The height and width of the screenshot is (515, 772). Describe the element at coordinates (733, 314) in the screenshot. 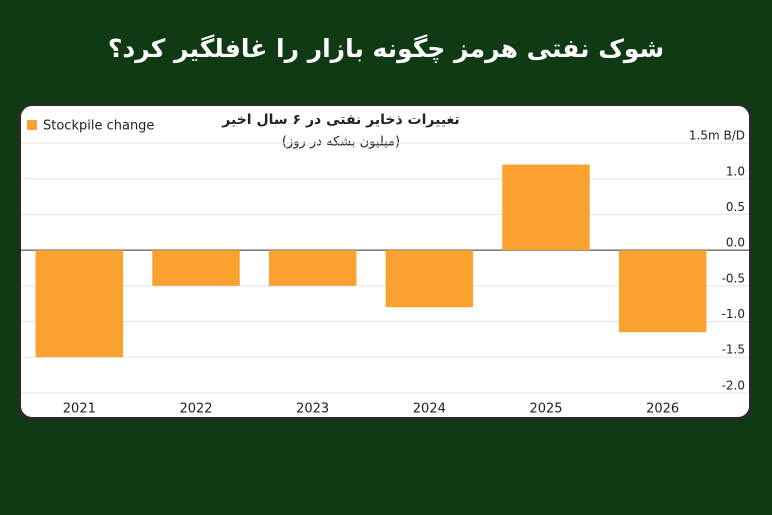

I see `y-tick-label: -1.0` at that location.